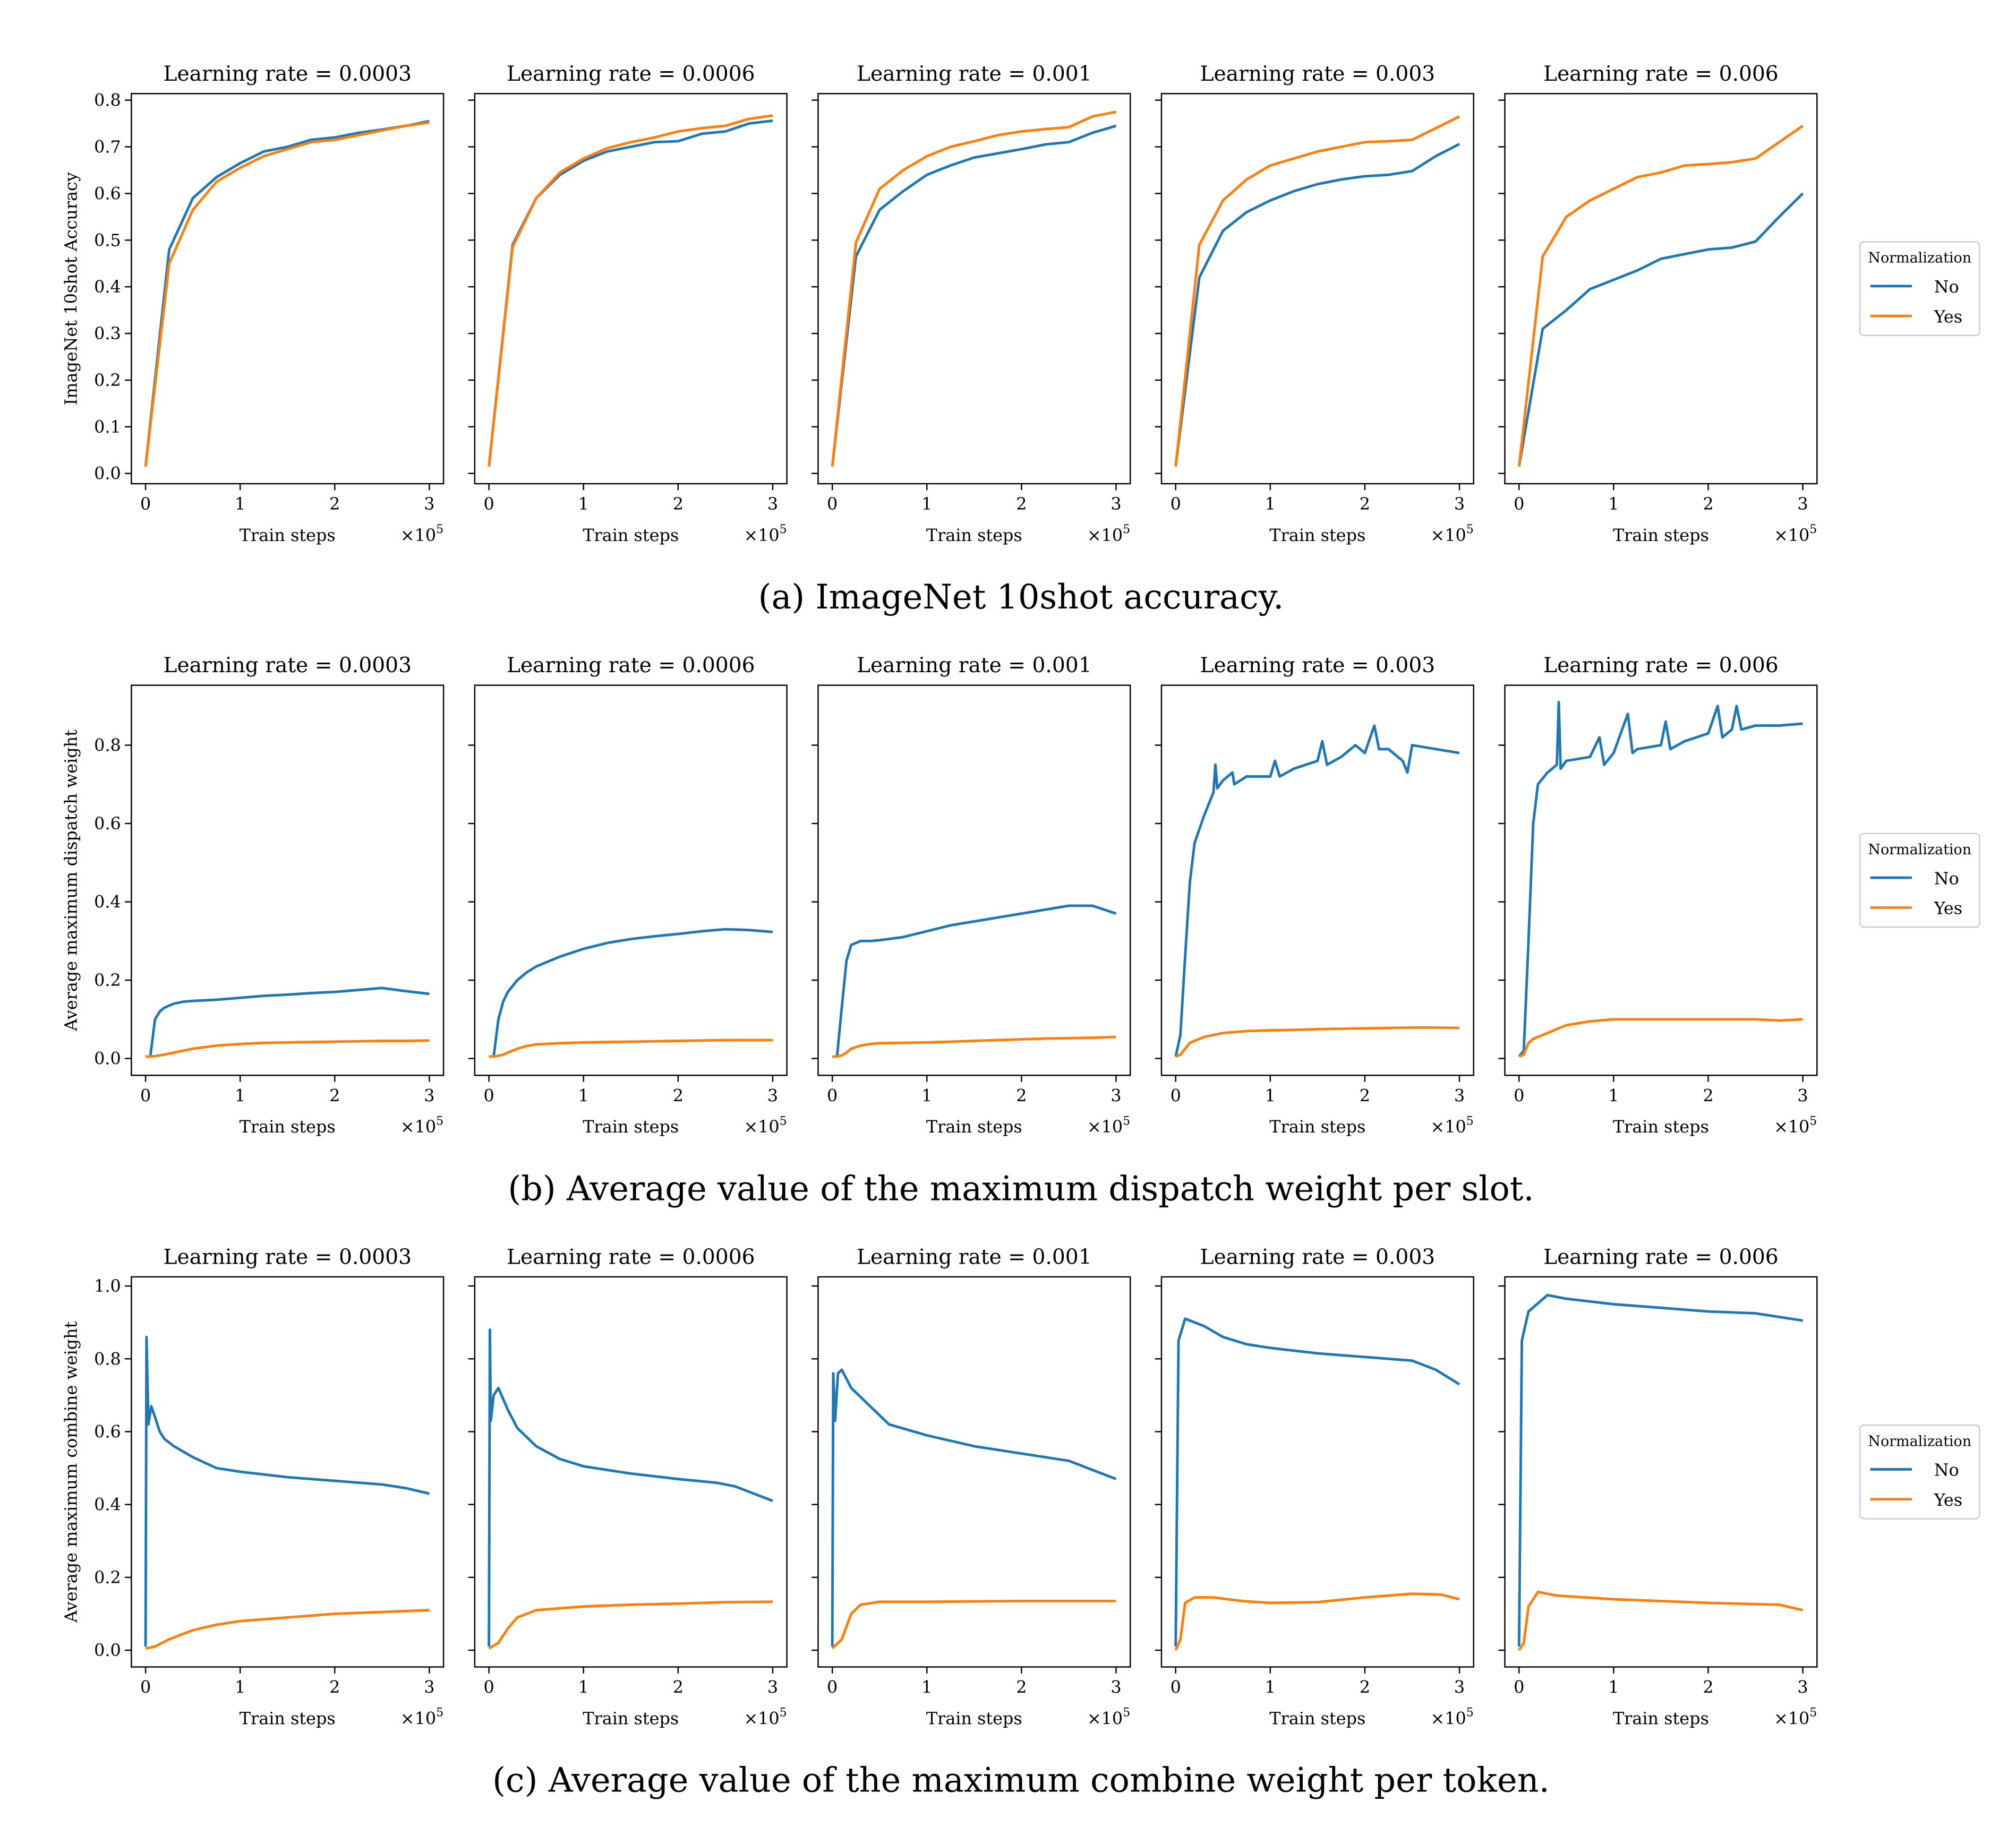 This screenshot has height=1836, width=2016. Describe the element at coordinates (107, 902) in the screenshot. I see `y-tick-label: 0.4` at that location.